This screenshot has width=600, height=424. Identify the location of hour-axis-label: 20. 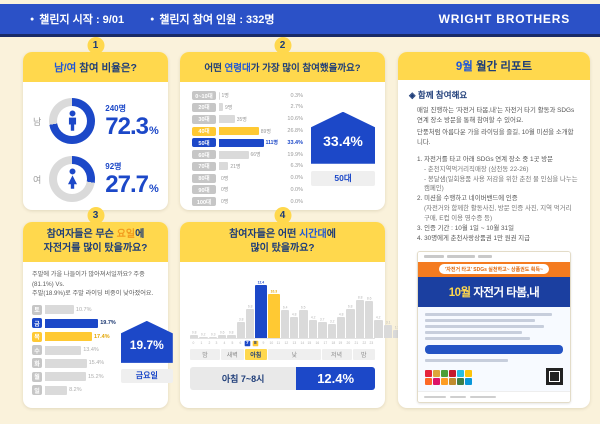
(348, 343).